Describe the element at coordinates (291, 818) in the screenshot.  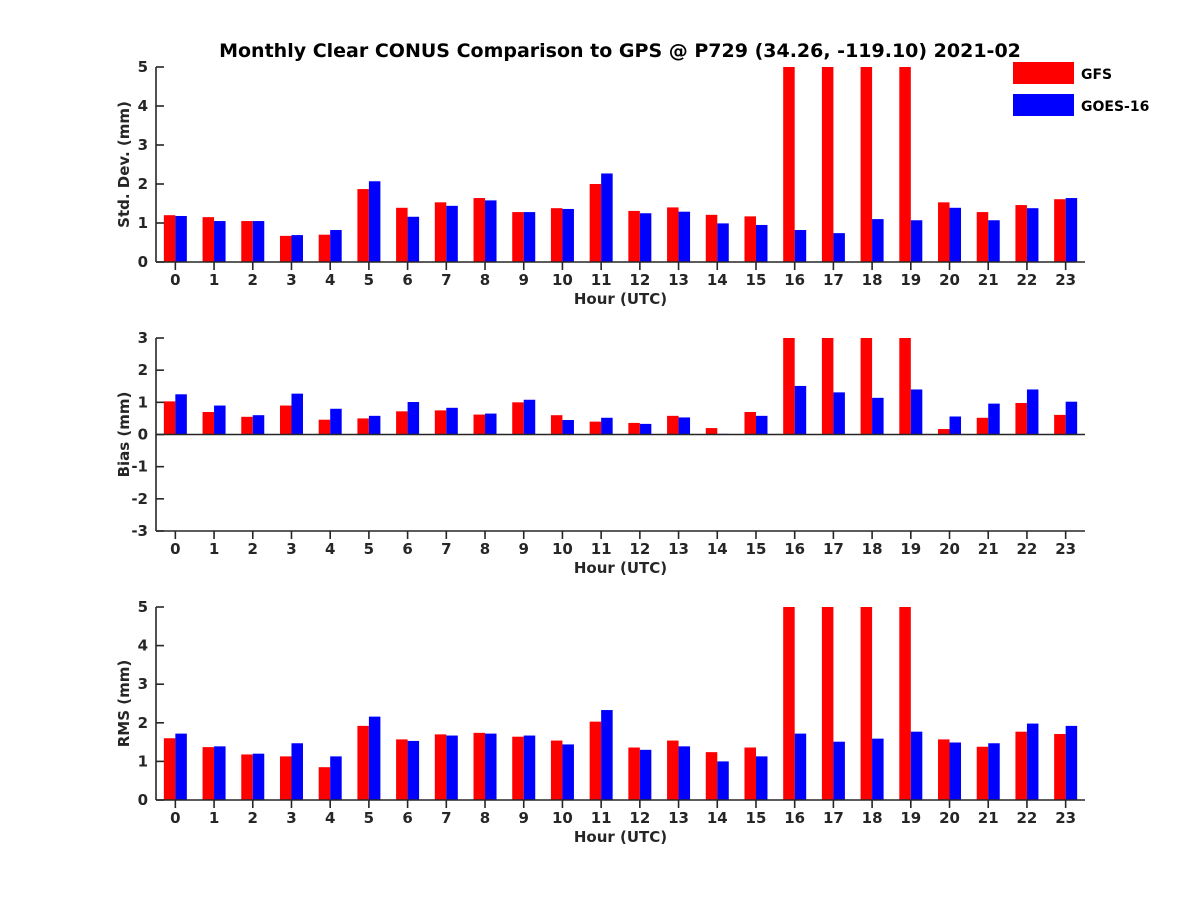
I see `rms-x-tick-label: 3` at that location.